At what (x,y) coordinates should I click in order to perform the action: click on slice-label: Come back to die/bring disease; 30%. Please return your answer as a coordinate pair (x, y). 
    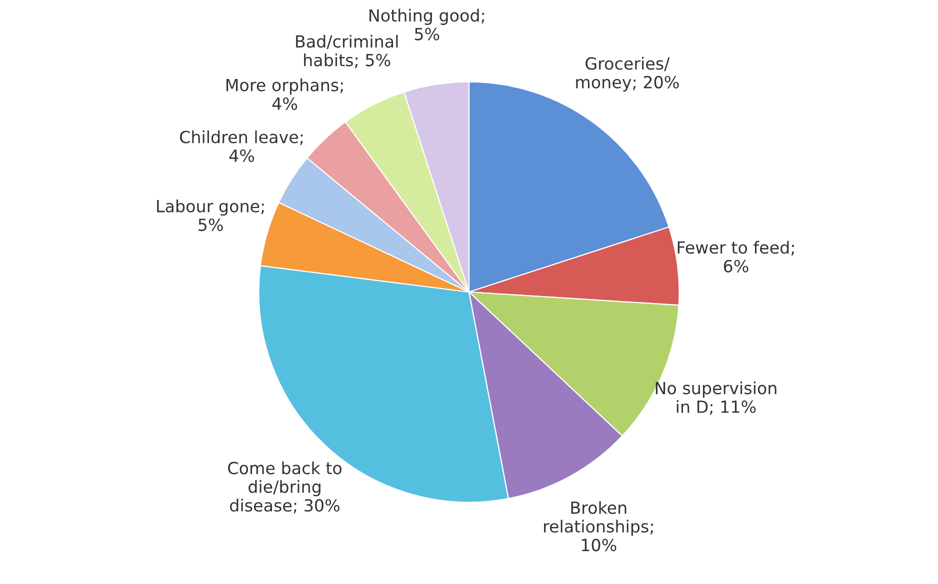
    Looking at the image, I should click on (285, 487).